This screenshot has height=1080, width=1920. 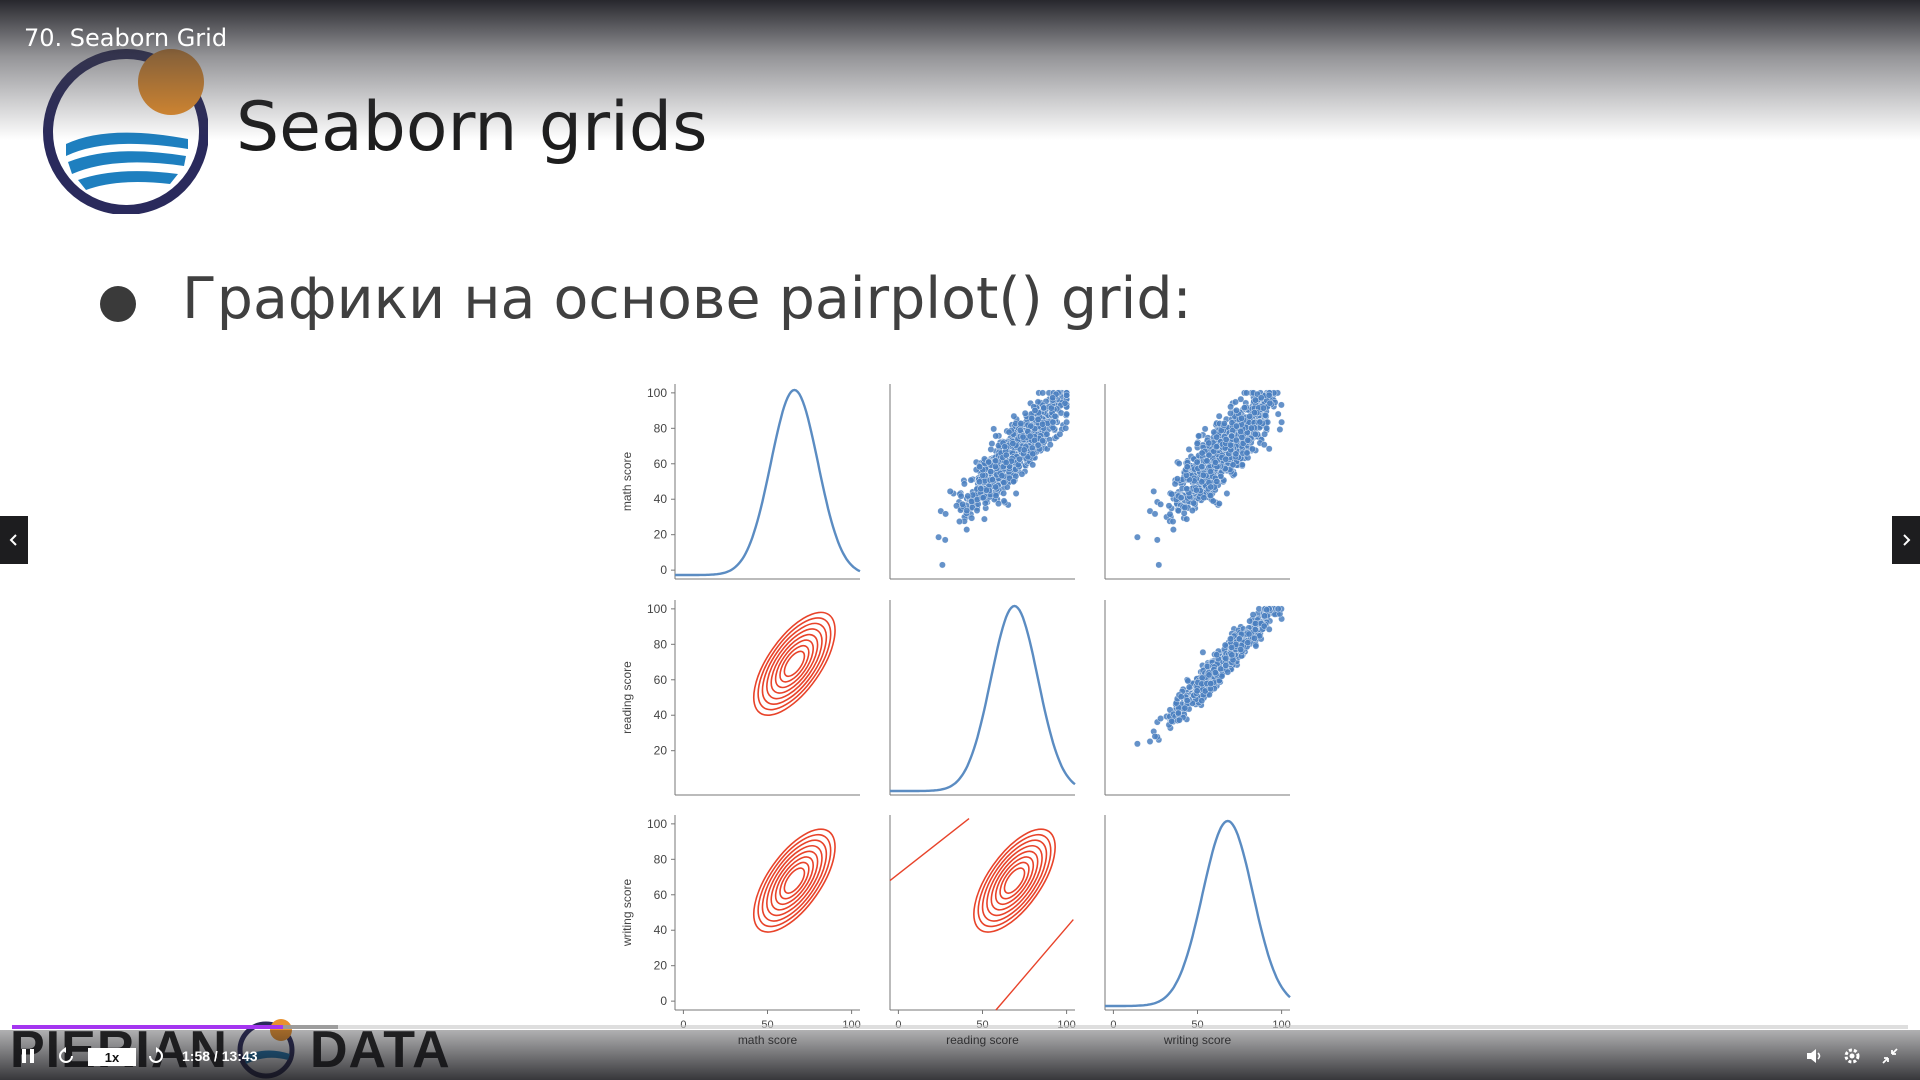 What do you see at coordinates (156, 1056) in the screenshot?
I see `forward-button` at bounding box center [156, 1056].